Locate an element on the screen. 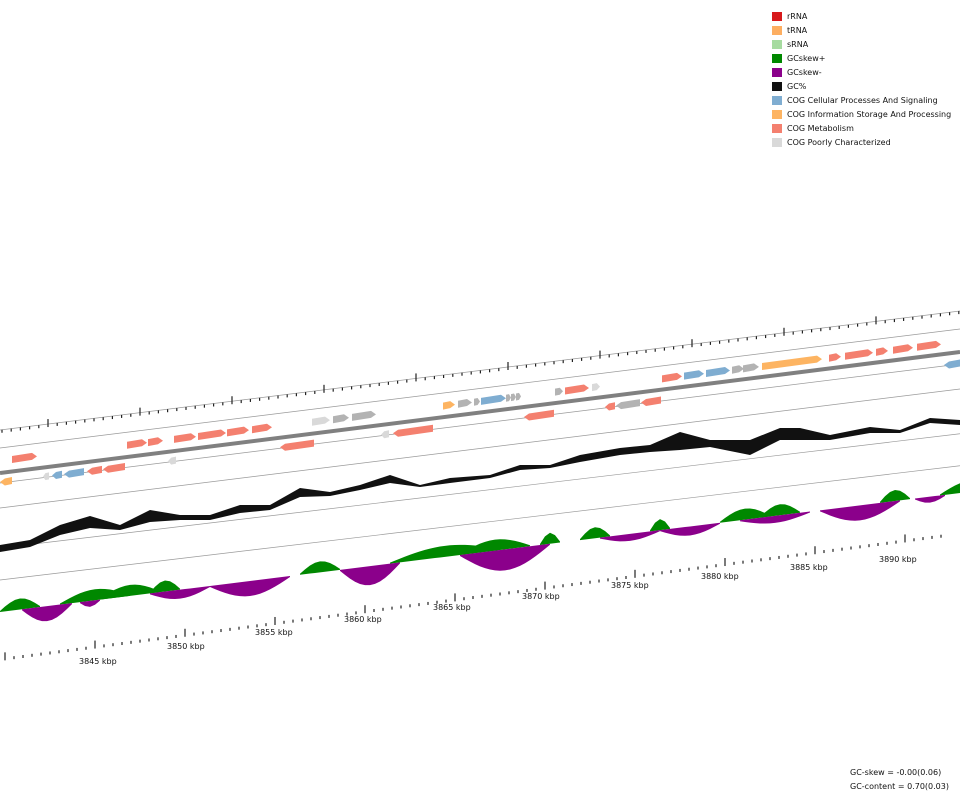 This screenshot has width=960, height=800. legend-label: COG Cellular Processes And Signaling is located at coordinates (862, 100).